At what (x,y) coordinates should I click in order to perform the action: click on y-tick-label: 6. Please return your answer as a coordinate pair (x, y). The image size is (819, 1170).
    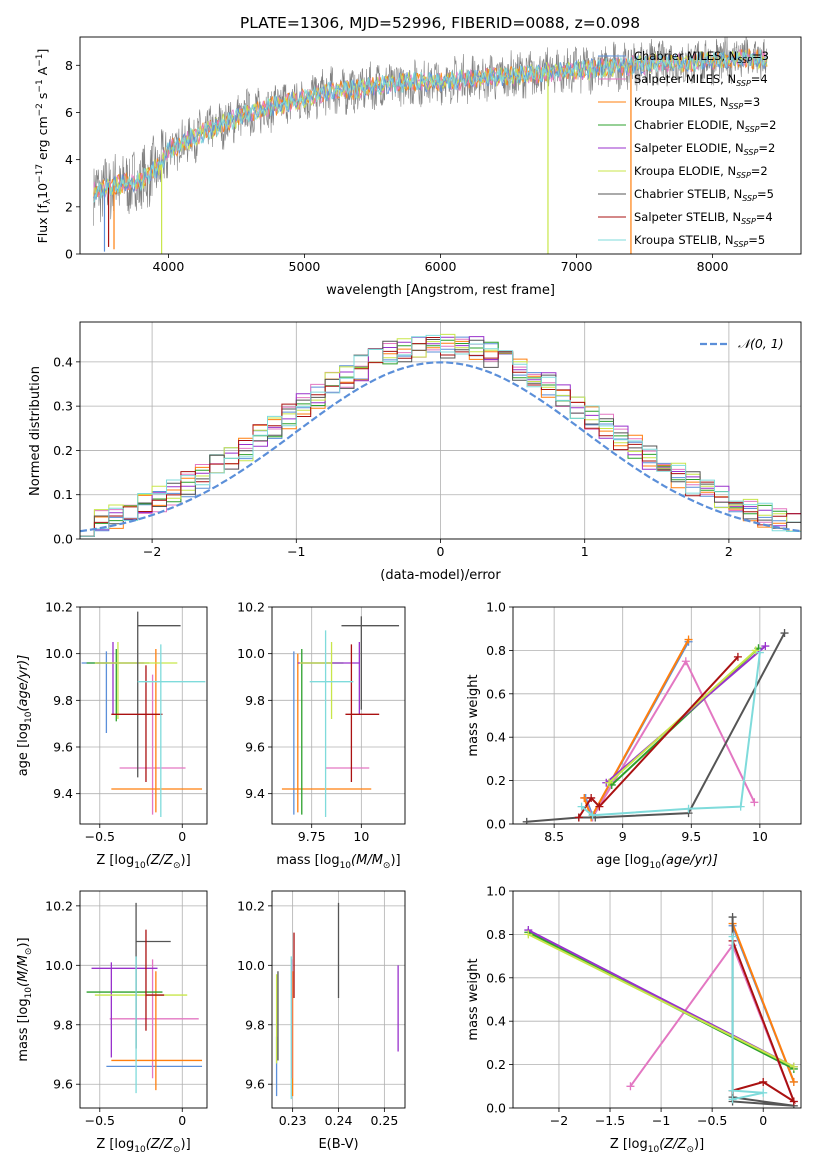
    Looking at the image, I should click on (69, 112).